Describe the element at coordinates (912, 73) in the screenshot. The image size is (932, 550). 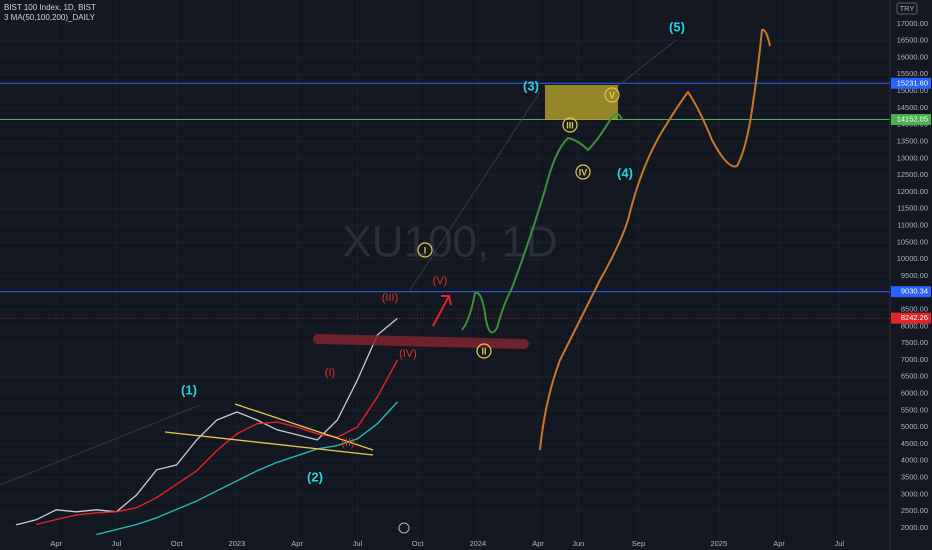
I see `y-tick-label: 15500.00` at that location.